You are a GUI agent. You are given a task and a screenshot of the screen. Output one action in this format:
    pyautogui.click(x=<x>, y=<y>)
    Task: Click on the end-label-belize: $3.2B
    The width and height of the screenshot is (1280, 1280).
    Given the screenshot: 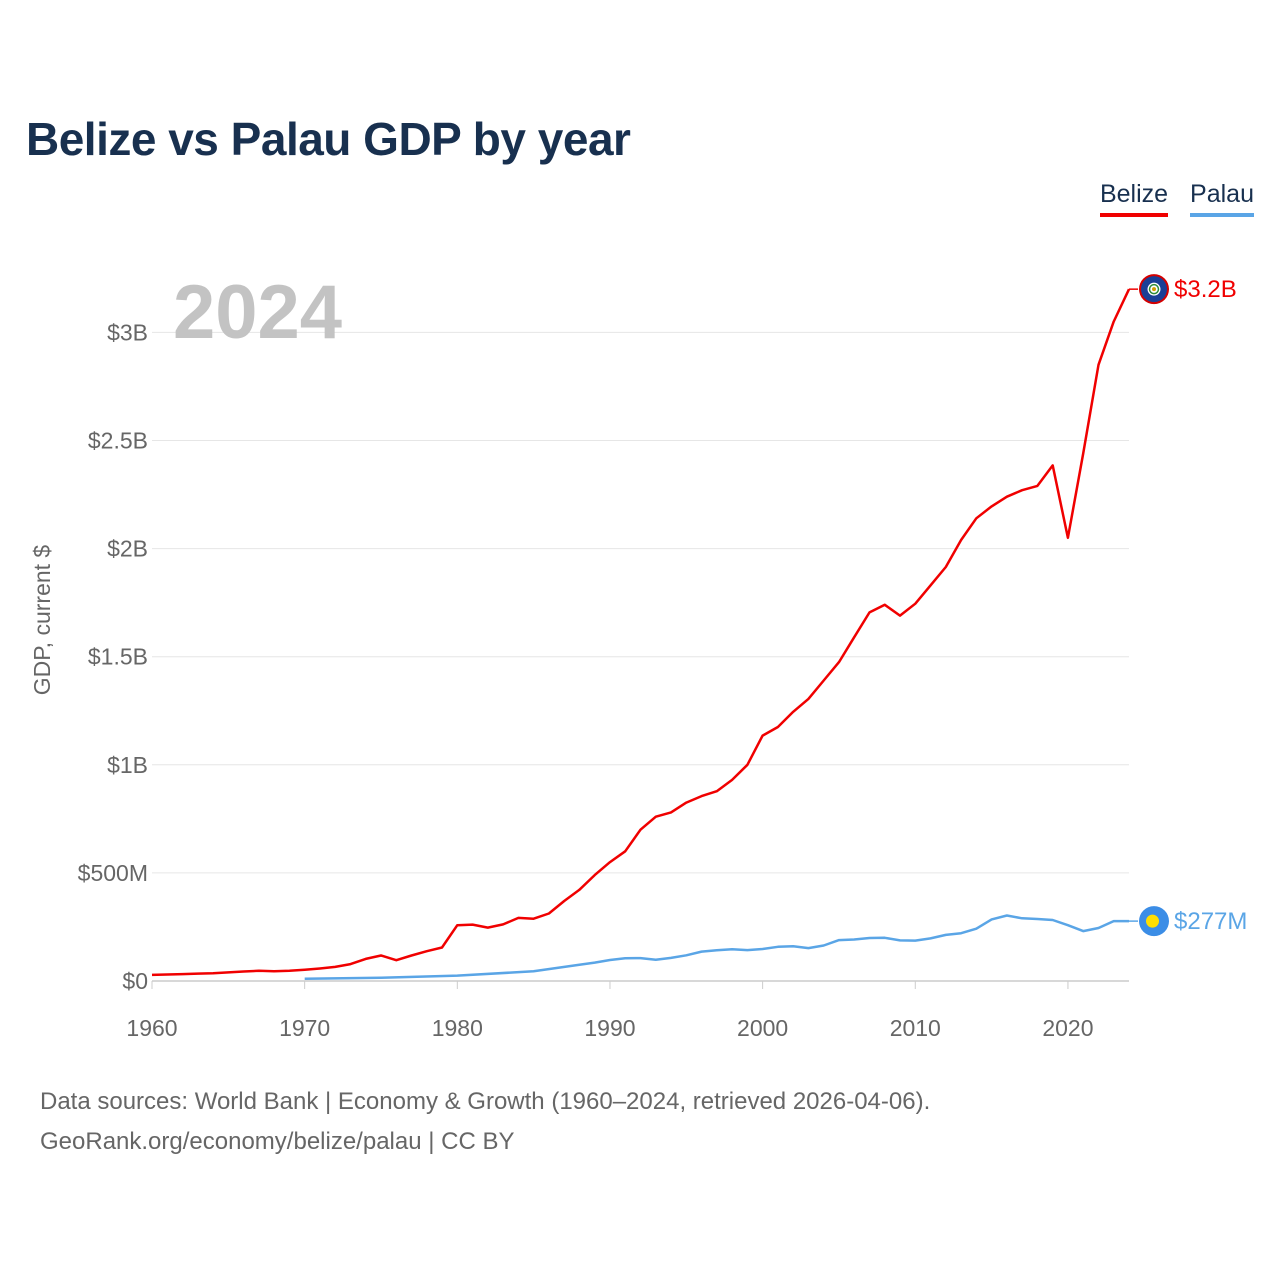 What is the action you would take?
    pyautogui.click(x=1205, y=289)
    